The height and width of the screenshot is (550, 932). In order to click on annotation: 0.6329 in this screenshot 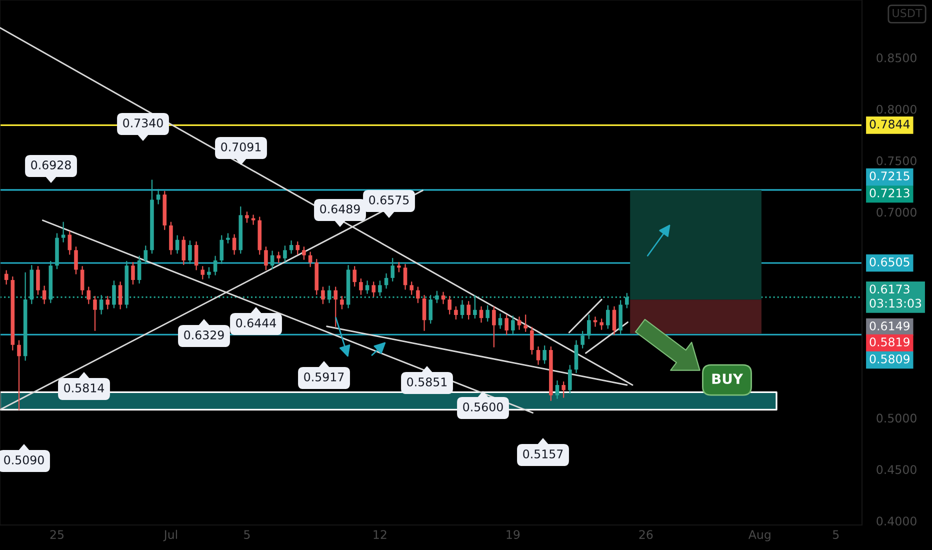, I will do `click(204, 335)`.